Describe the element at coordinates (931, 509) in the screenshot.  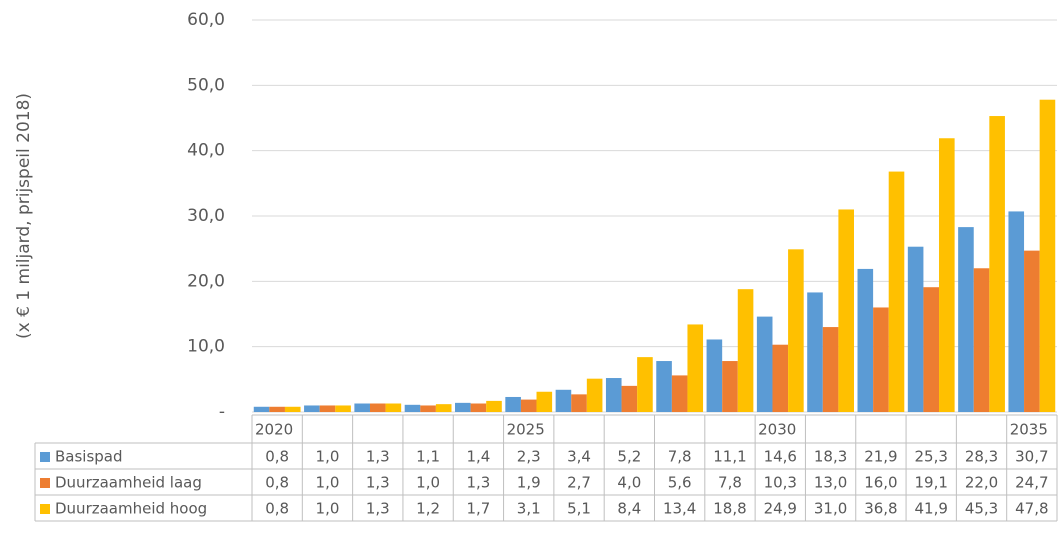
I see `data-label: 41,9` at that location.